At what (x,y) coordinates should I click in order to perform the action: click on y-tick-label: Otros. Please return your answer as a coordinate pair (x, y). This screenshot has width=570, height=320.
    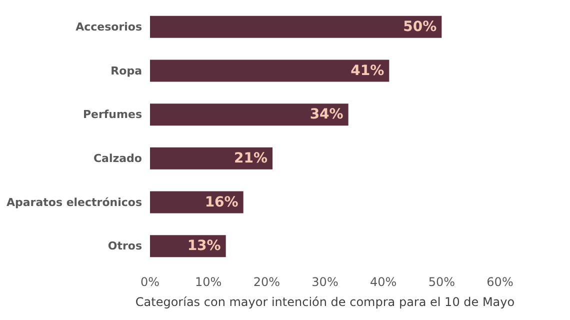
    Looking at the image, I should click on (125, 246).